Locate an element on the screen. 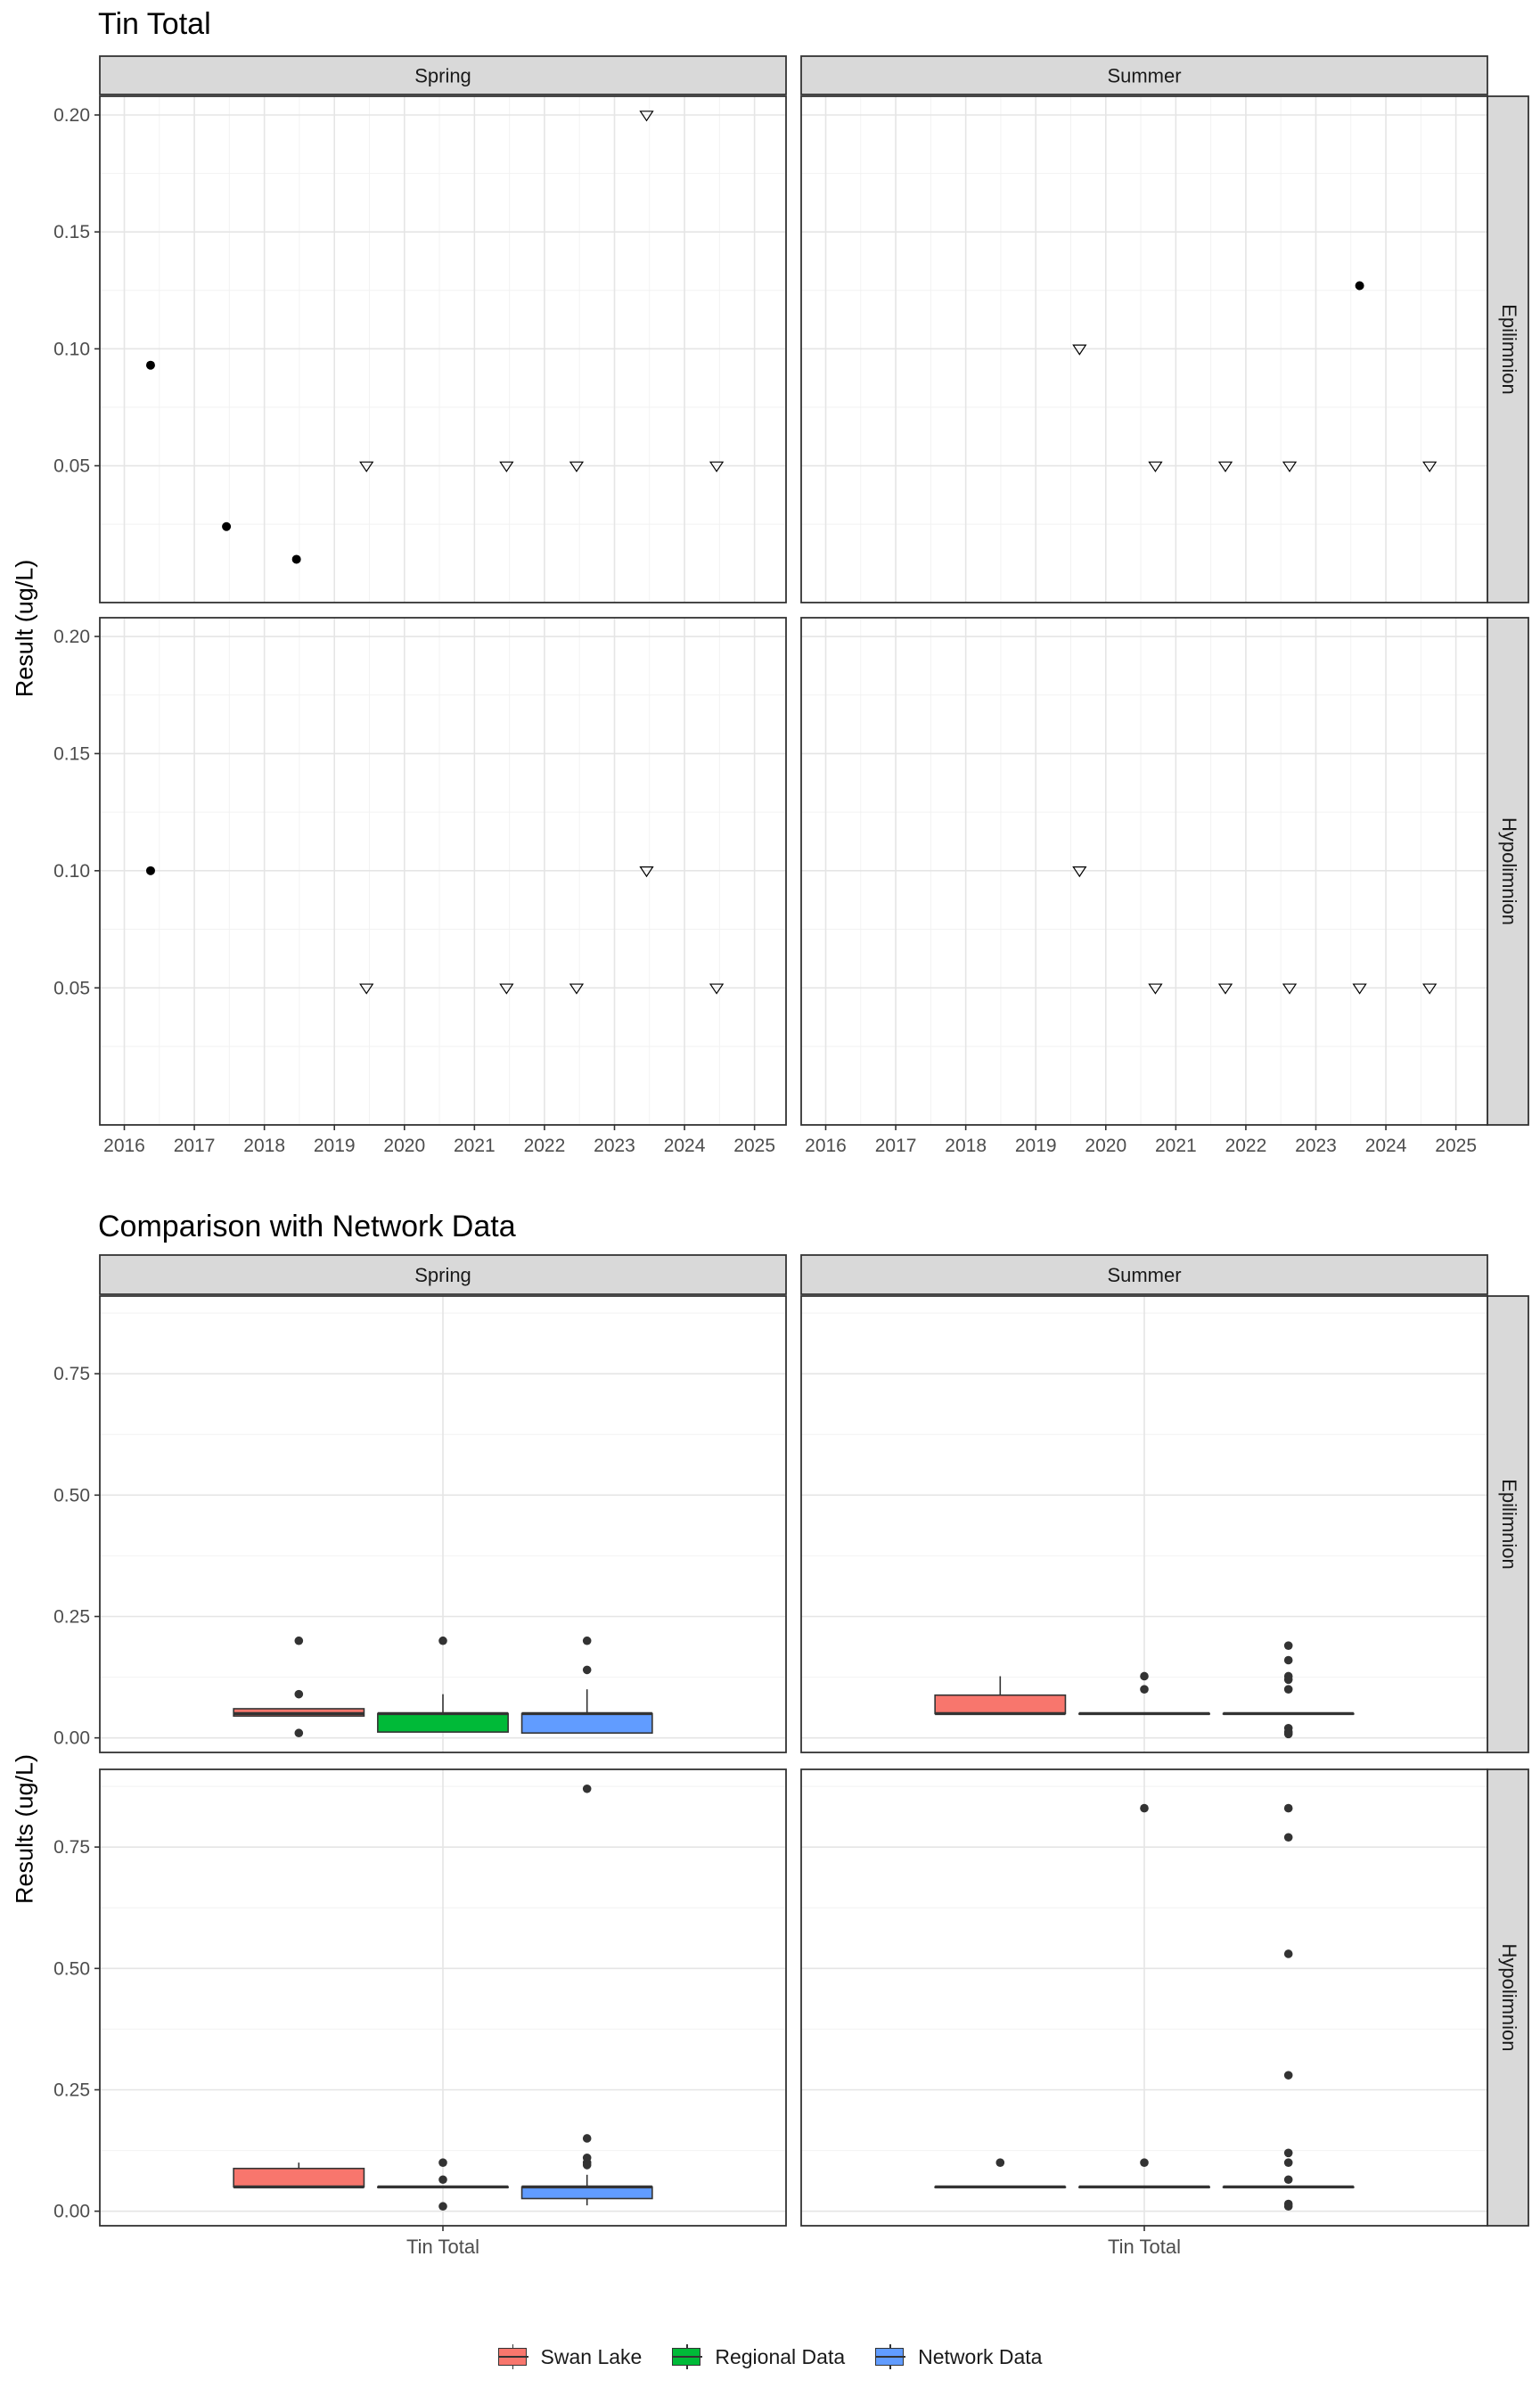 The width and height of the screenshot is (1540, 2396). chart-title-bottom: Comparison with Network Data is located at coordinates (307, 1226).